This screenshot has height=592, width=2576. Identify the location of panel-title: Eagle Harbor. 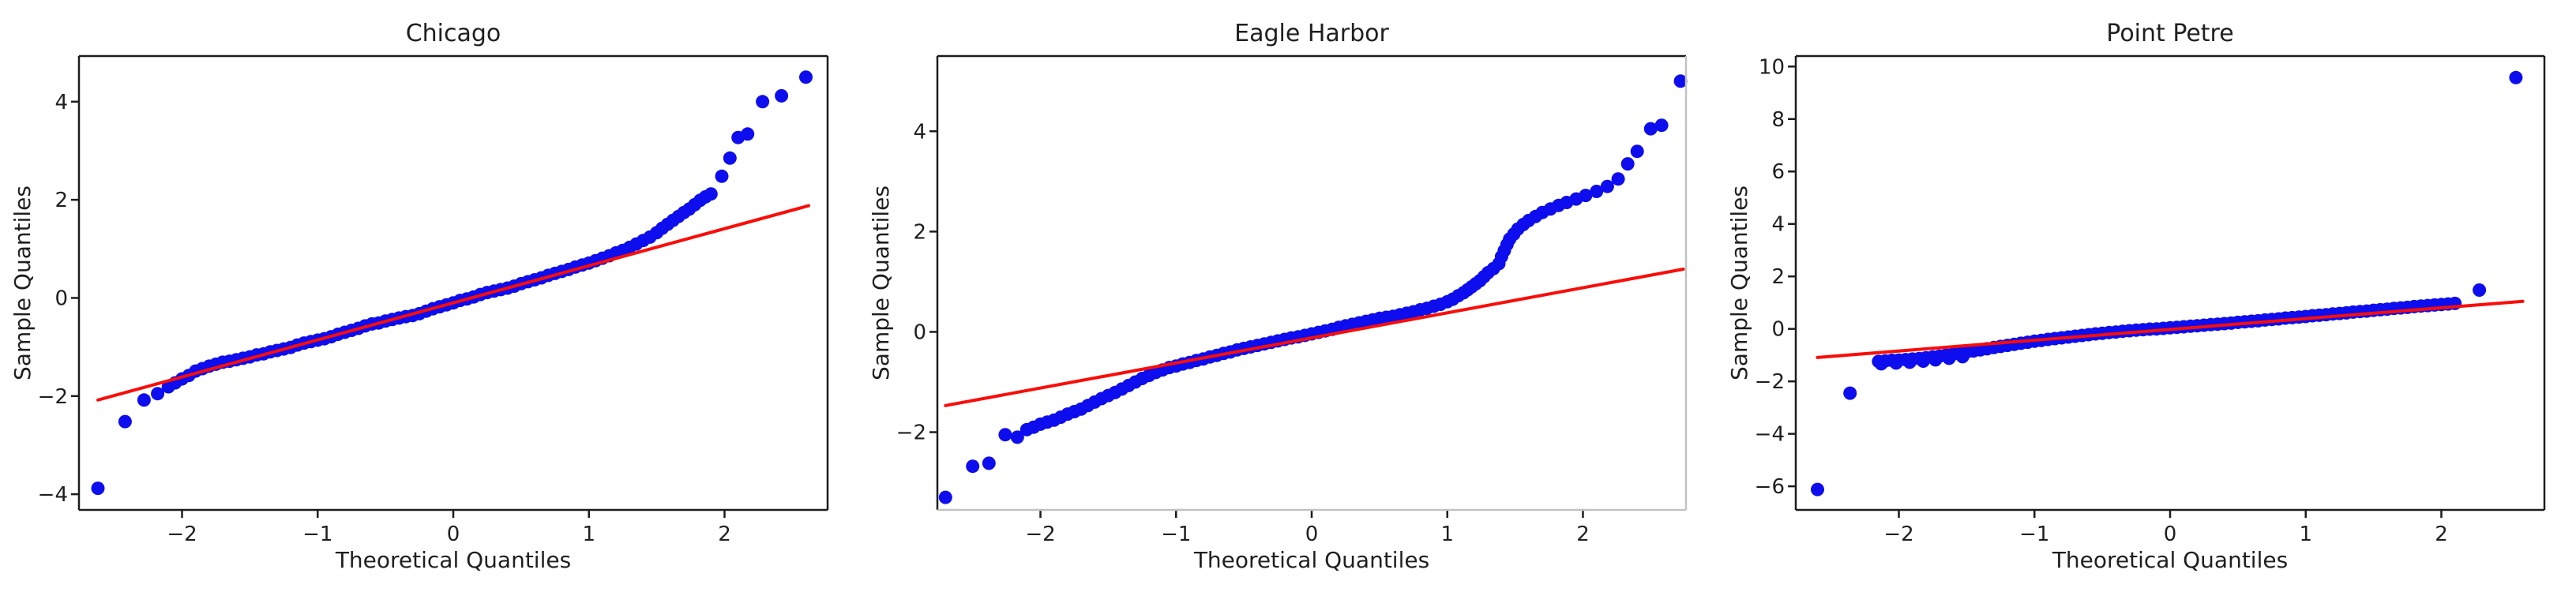
(1311, 33).